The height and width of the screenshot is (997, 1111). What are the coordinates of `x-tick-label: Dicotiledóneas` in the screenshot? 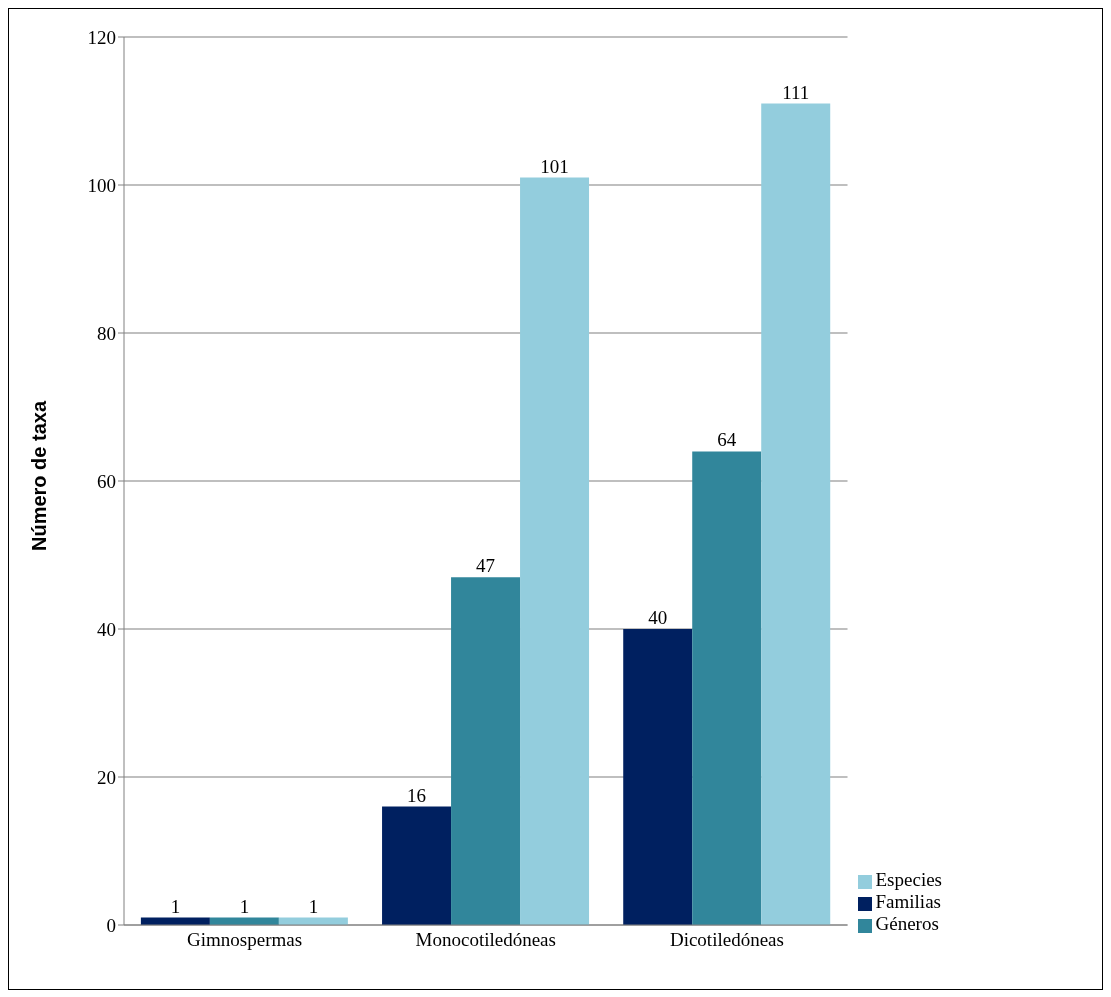 It's located at (726, 940).